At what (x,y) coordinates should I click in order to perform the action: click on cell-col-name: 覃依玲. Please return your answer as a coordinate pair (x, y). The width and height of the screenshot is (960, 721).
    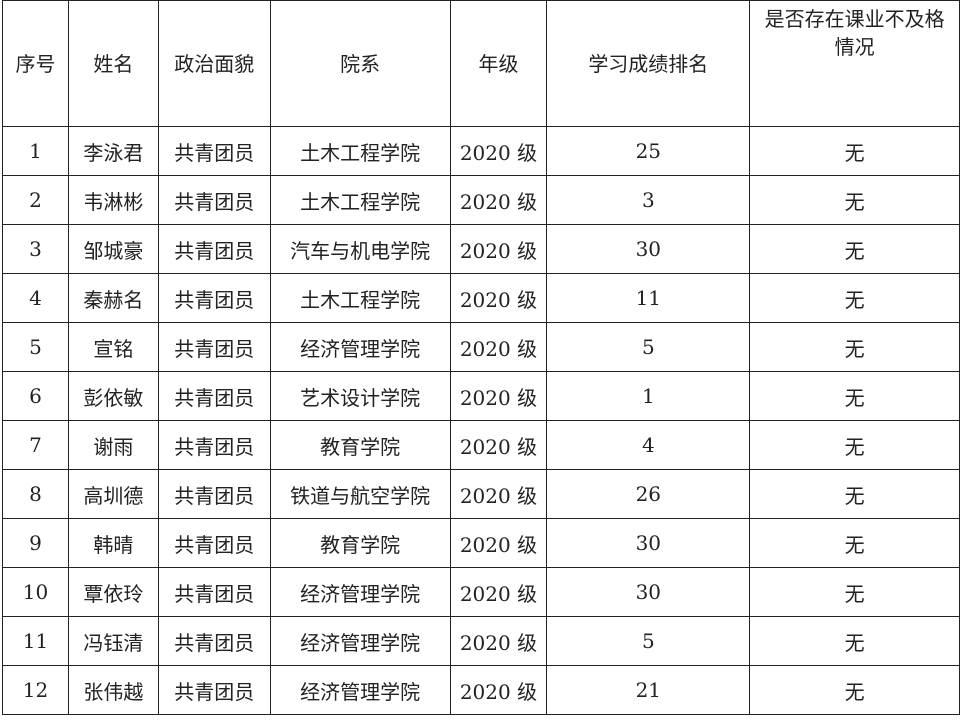
    Looking at the image, I should click on (113, 592).